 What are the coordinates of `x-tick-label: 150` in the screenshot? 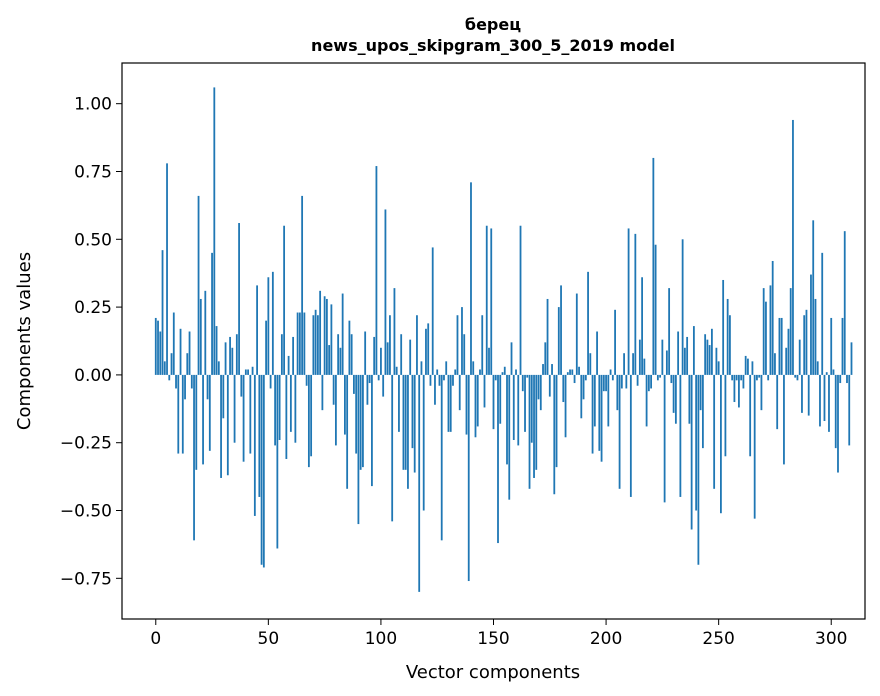 It's located at (493, 639).